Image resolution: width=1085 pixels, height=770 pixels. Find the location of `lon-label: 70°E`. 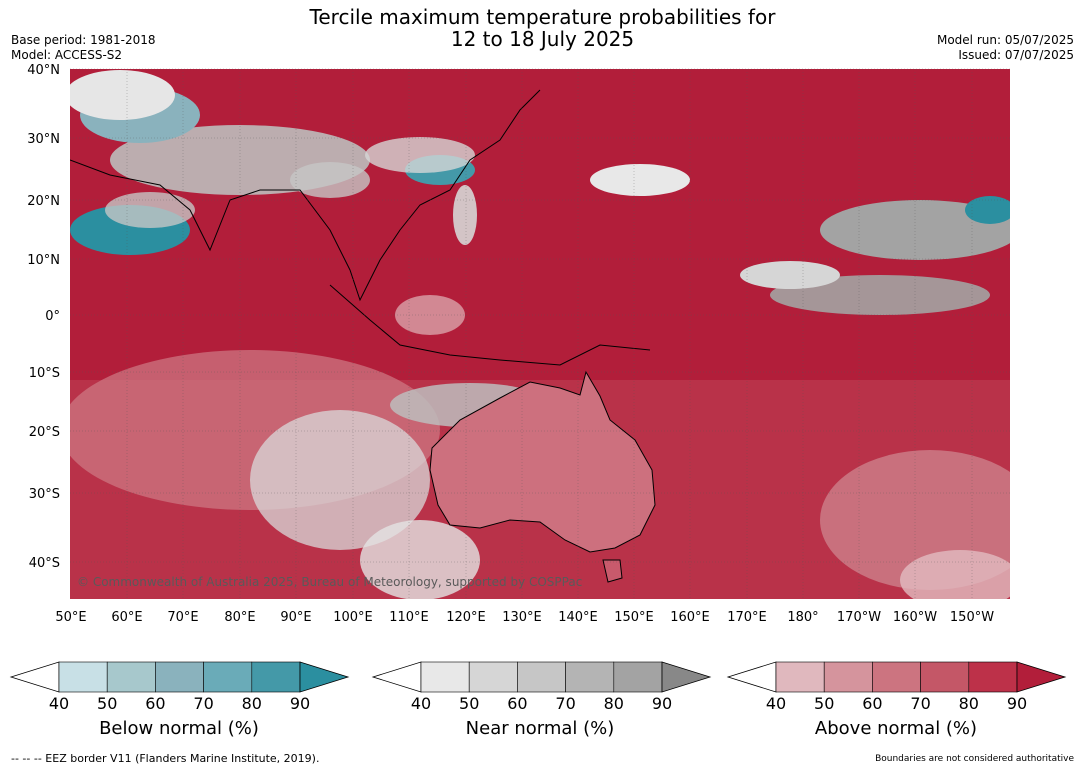

lon-label: 70°E is located at coordinates (182, 617).